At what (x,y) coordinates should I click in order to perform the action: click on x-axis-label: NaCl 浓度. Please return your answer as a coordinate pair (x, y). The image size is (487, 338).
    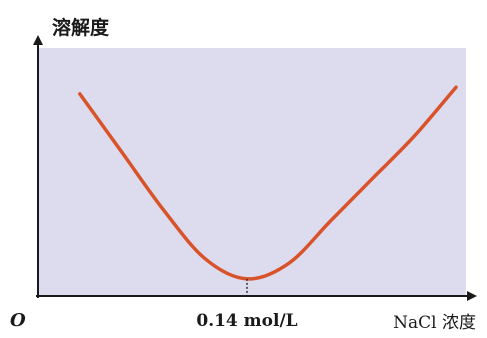
    Looking at the image, I should click on (434, 323).